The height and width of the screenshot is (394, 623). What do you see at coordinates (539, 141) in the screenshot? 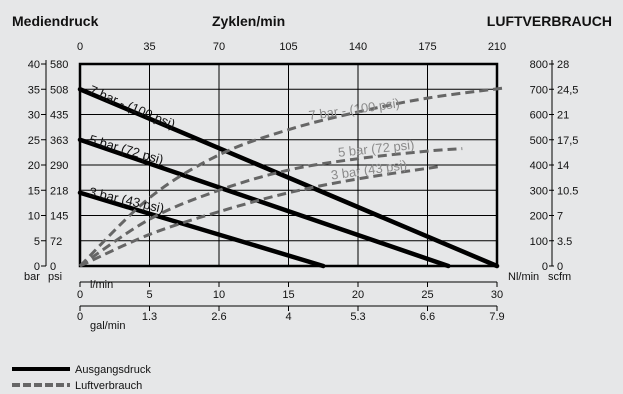
I see `right-axis-tick-nlmin: 500` at bounding box center [539, 141].